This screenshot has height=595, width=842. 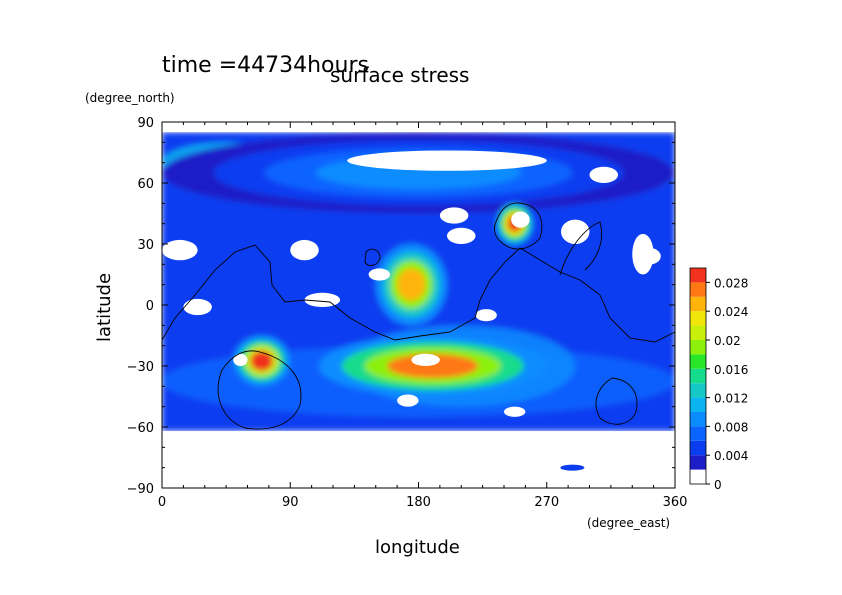 What do you see at coordinates (145, 184) in the screenshot?
I see `y-tick-label: 60` at bounding box center [145, 184].